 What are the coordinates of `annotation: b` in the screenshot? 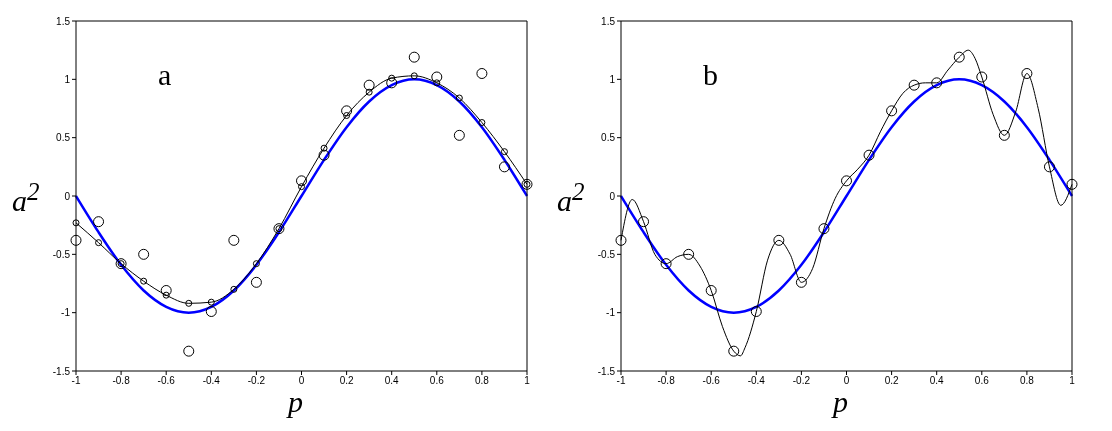 It's located at (710, 75).